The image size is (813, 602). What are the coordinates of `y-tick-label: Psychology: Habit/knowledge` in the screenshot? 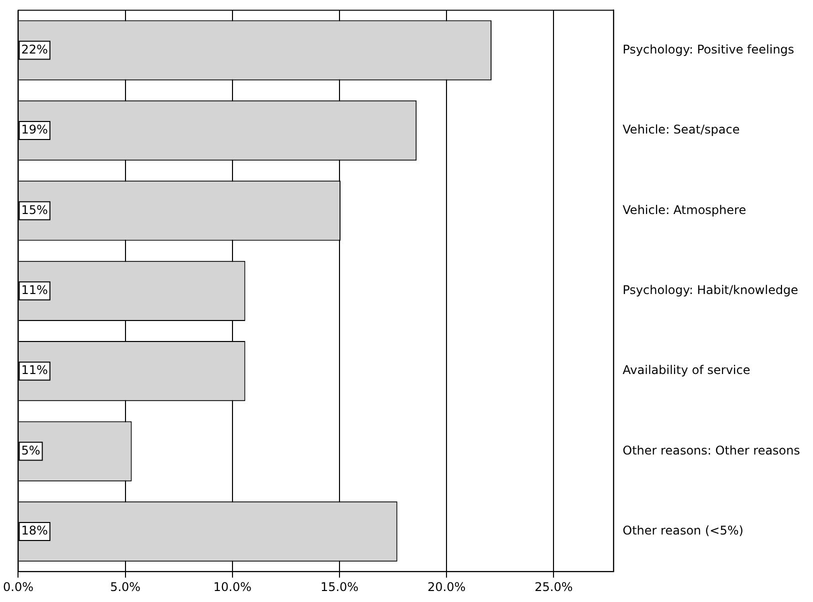 It's located at (710, 290).